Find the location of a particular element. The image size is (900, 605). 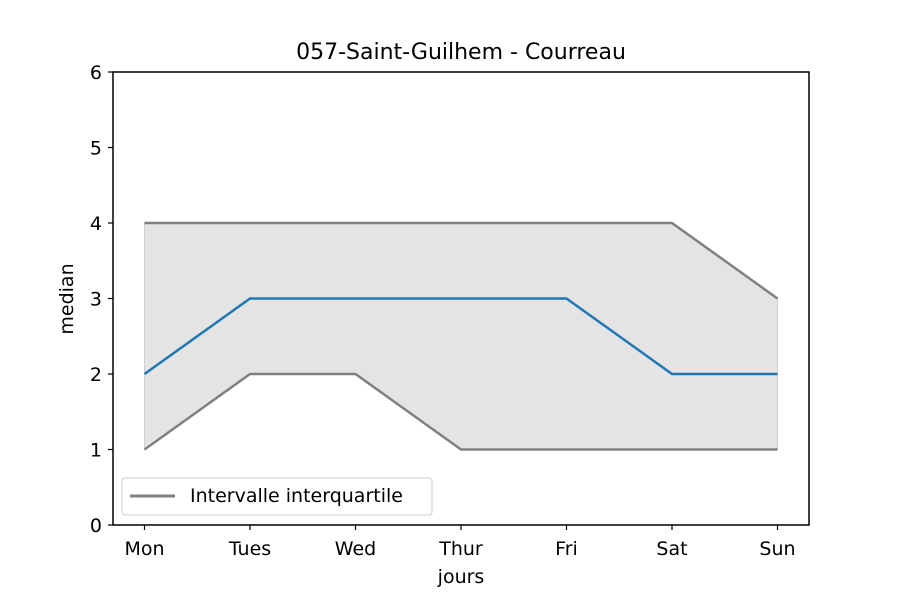

y-tick-label: 1 is located at coordinates (96, 451).